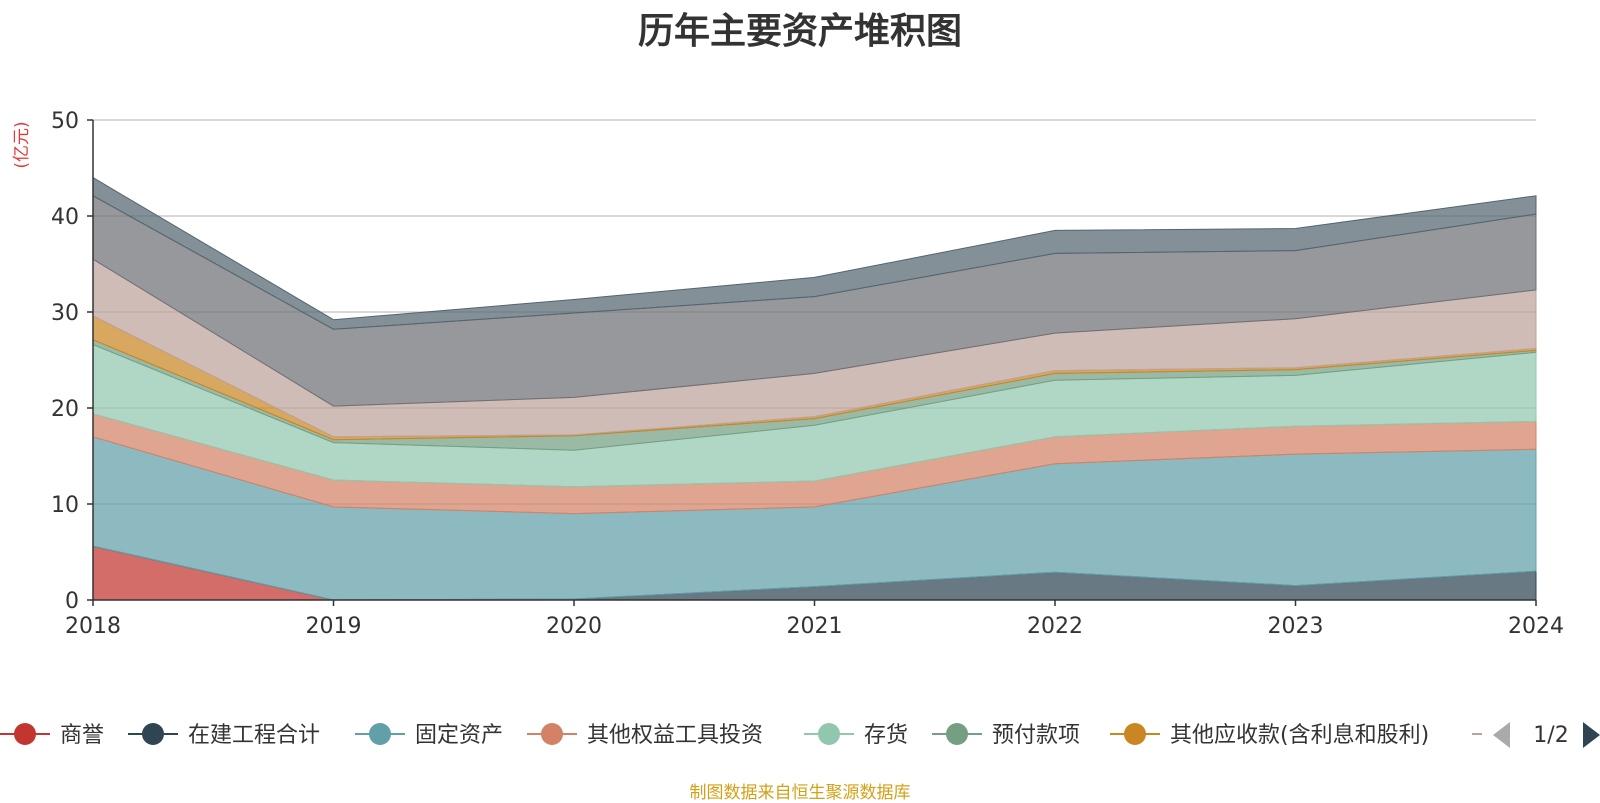 This screenshot has height=803, width=1600. I want to click on legend-label: 其他权益工具投资, so click(675, 735).